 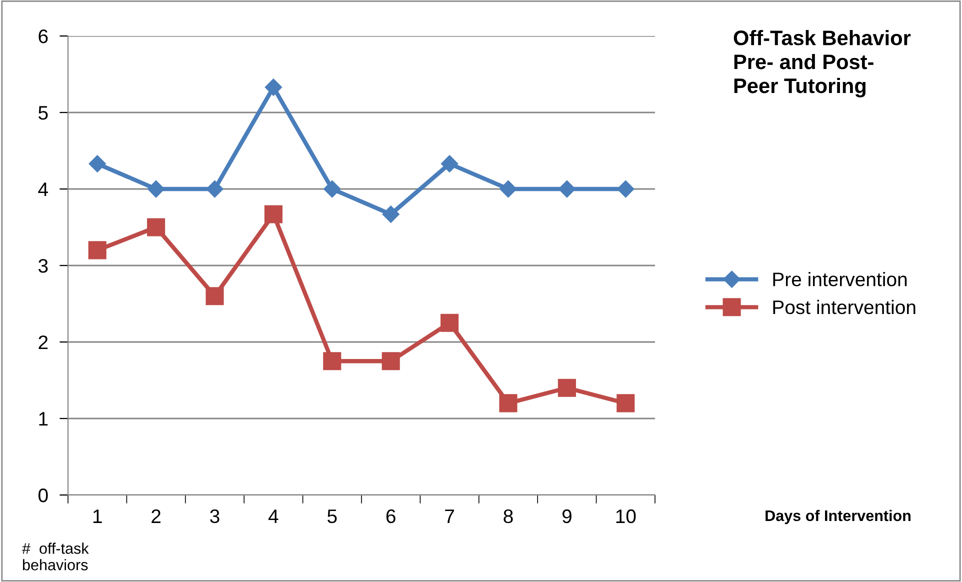 What do you see at coordinates (43, 342) in the screenshot?
I see `y-tick-label: 2` at bounding box center [43, 342].